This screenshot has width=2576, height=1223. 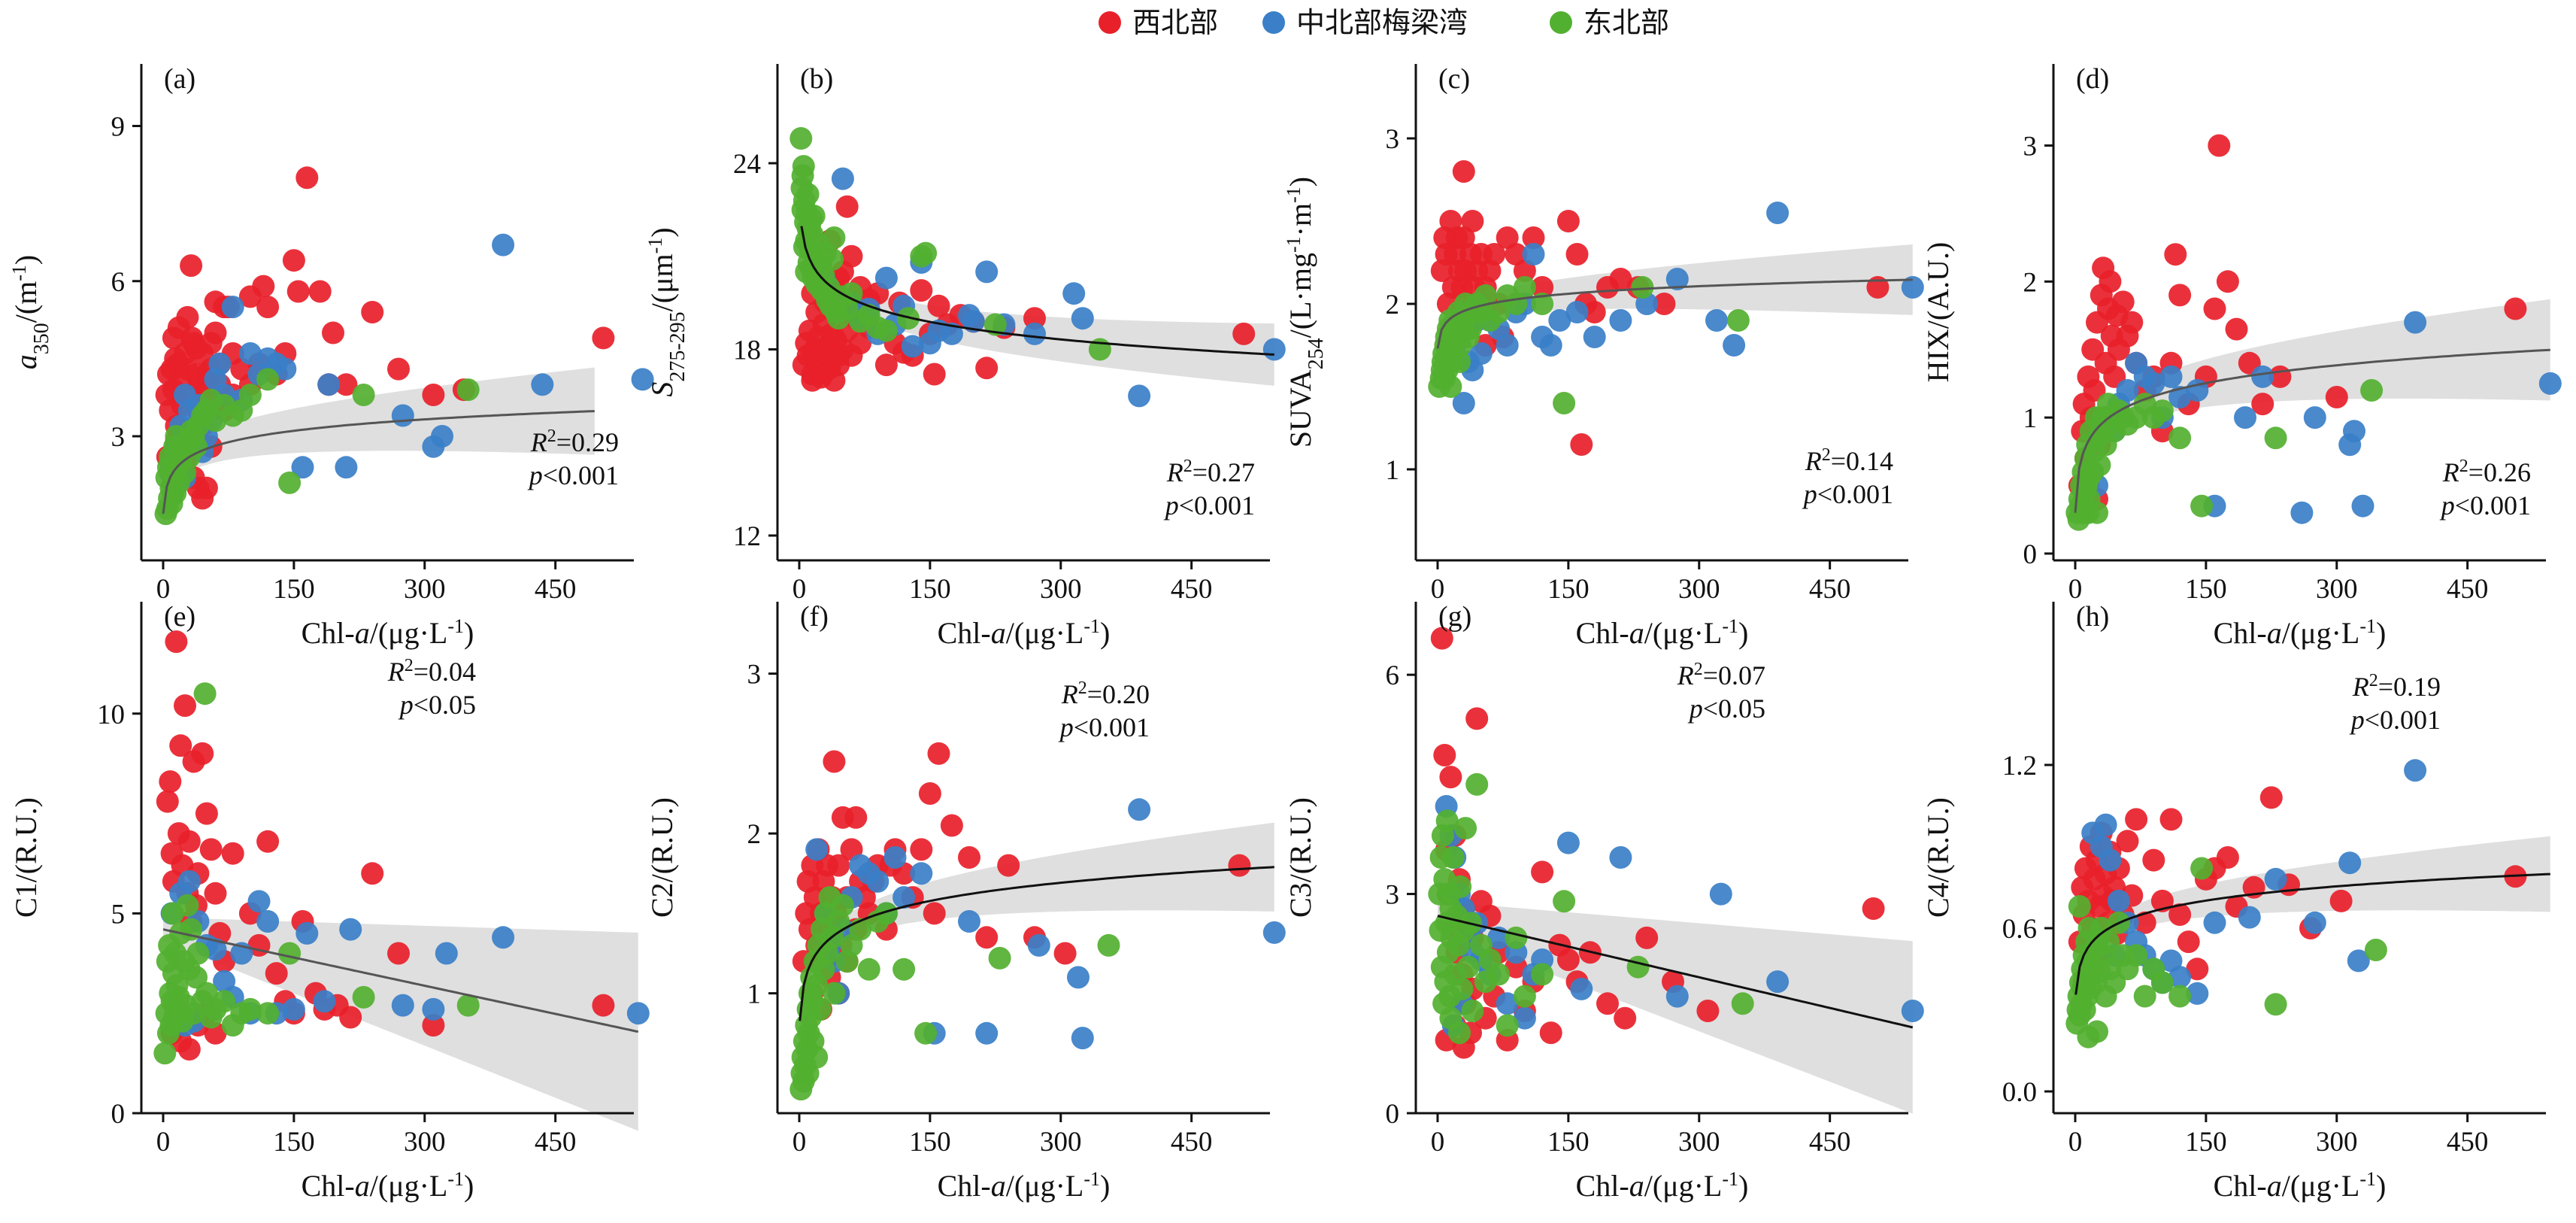 I want to click on legend-label-northwest: 西北部, so click(x=1175, y=23).